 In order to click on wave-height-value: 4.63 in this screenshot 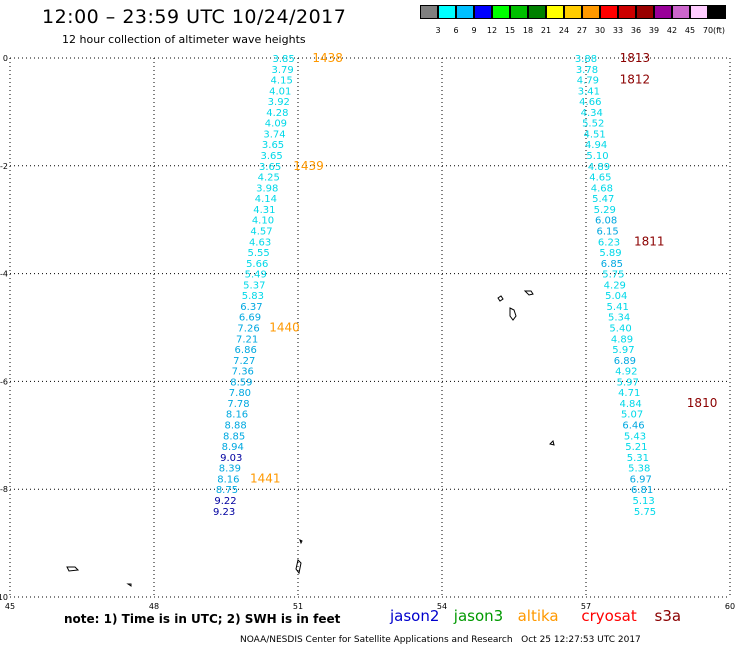, I will do `click(260, 242)`.